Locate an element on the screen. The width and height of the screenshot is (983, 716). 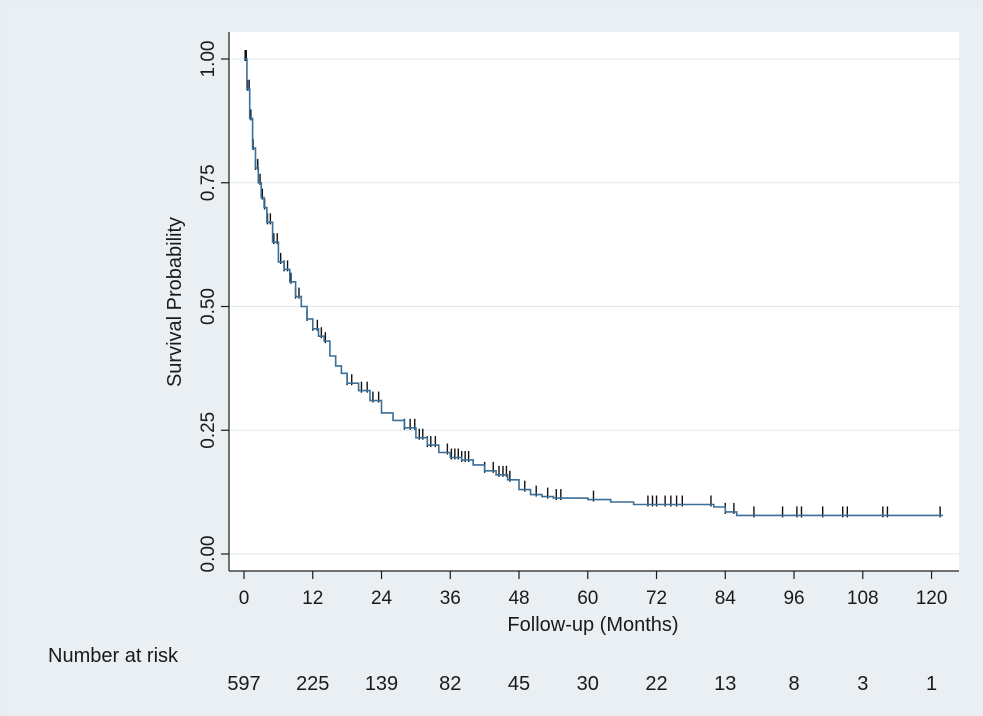
x-tick-label-1: 12 is located at coordinates (312, 598).